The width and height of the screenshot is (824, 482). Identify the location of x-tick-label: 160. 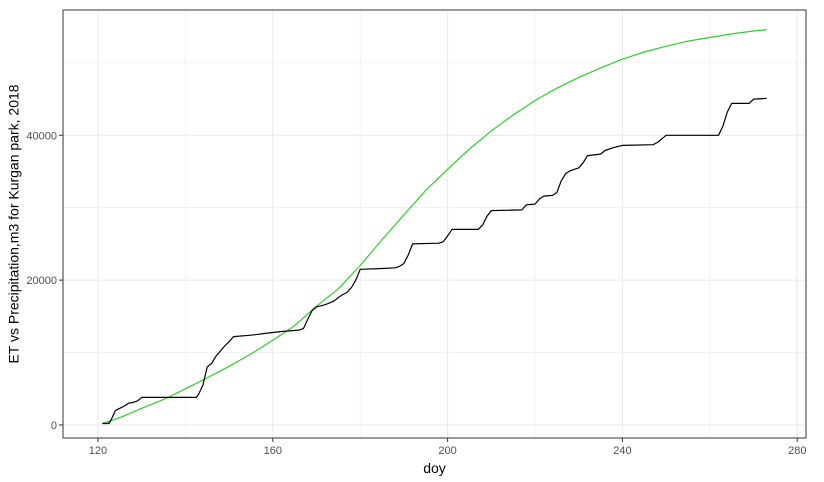
(273, 451).